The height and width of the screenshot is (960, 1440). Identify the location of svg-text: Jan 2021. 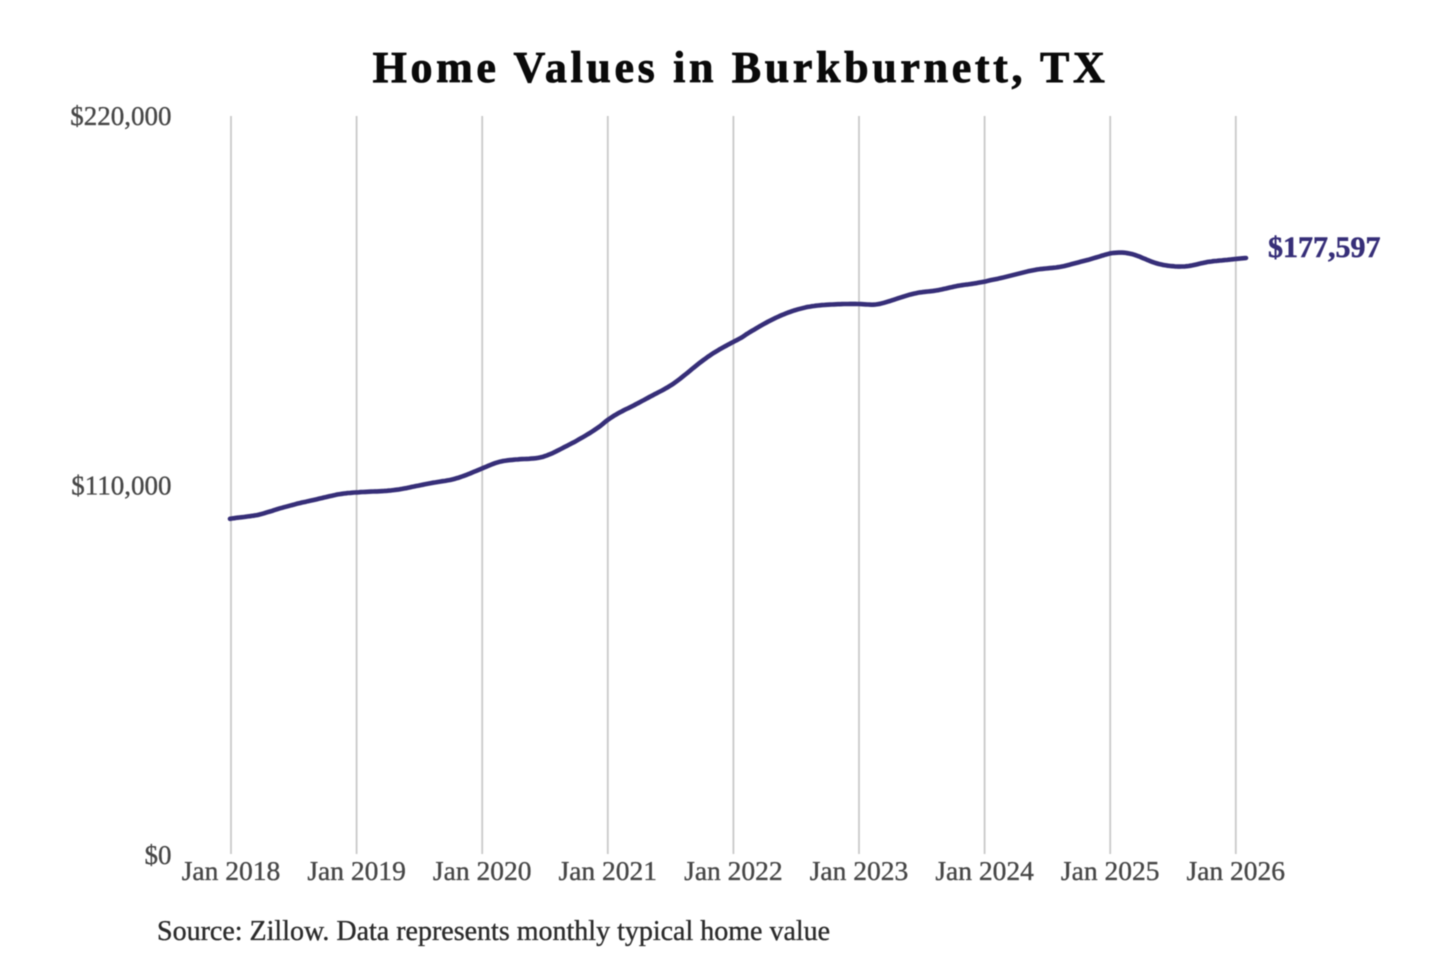
(608, 870).